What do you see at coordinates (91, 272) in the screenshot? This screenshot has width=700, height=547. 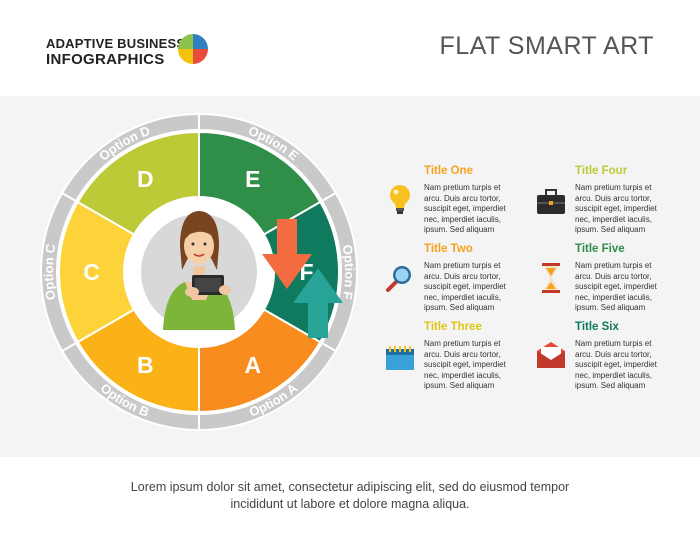 I see `segment-letter: C` at bounding box center [91, 272].